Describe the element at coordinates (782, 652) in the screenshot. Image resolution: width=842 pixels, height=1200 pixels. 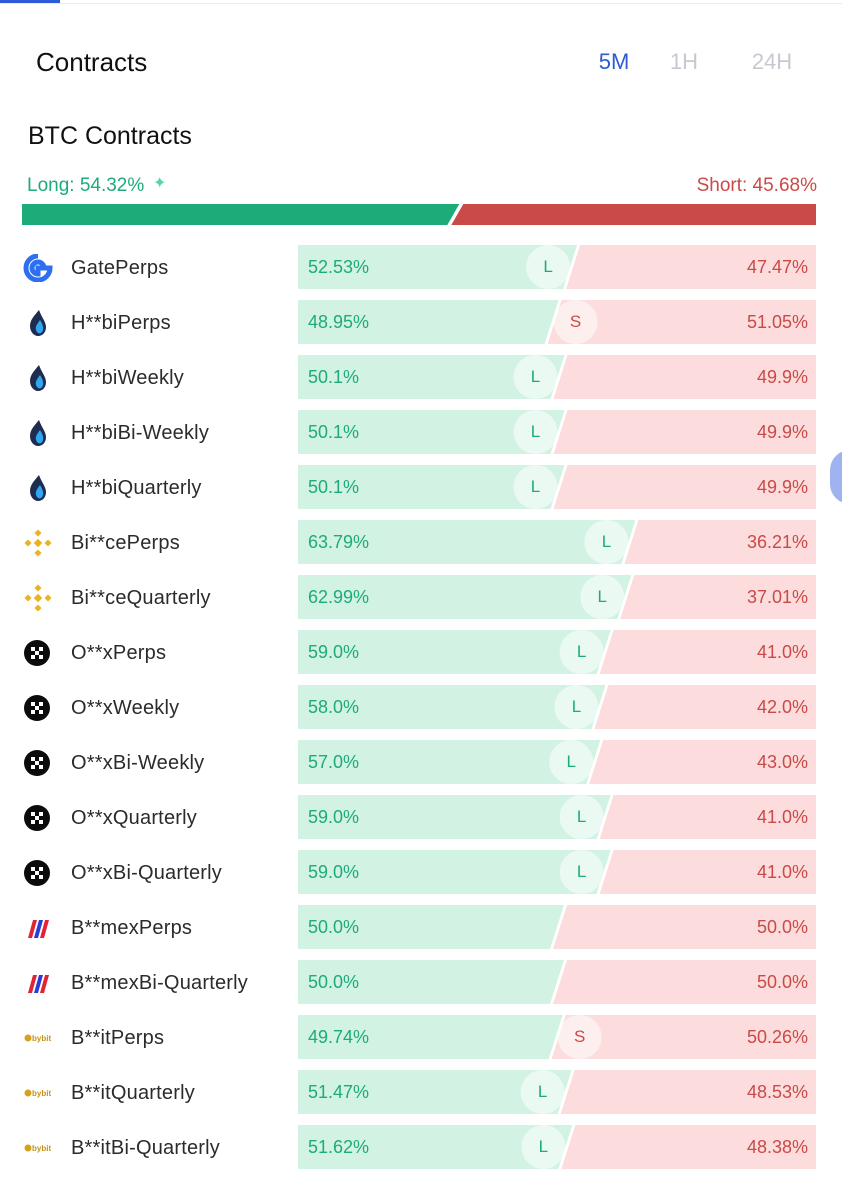
I see `short-percent: 41.0%` at that location.